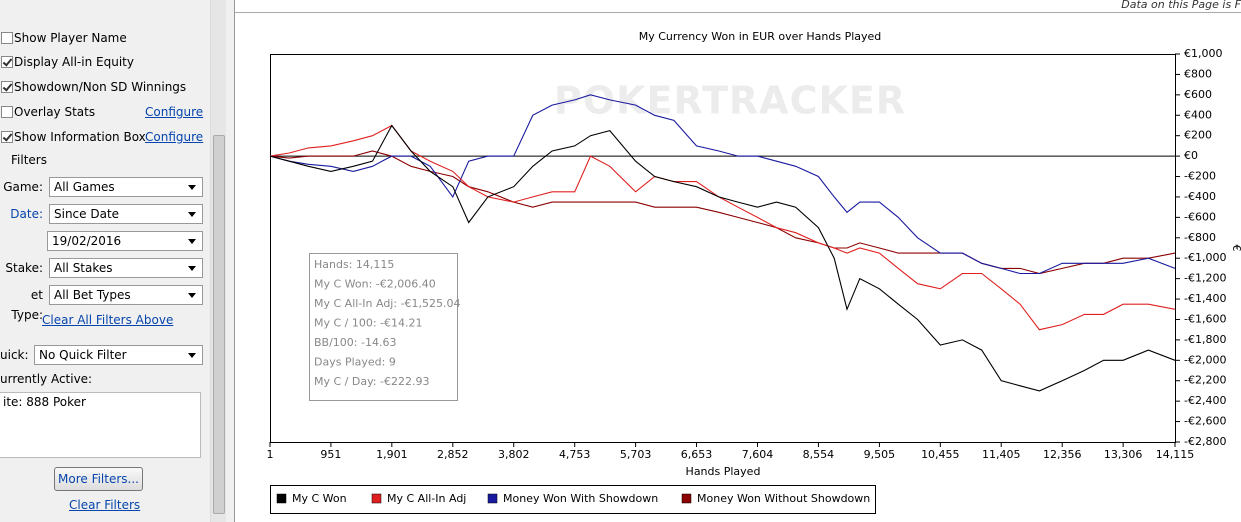 The height and width of the screenshot is (522, 1241). Describe the element at coordinates (1062, 454) in the screenshot. I see `x-tick-label: 12,356` at that location.